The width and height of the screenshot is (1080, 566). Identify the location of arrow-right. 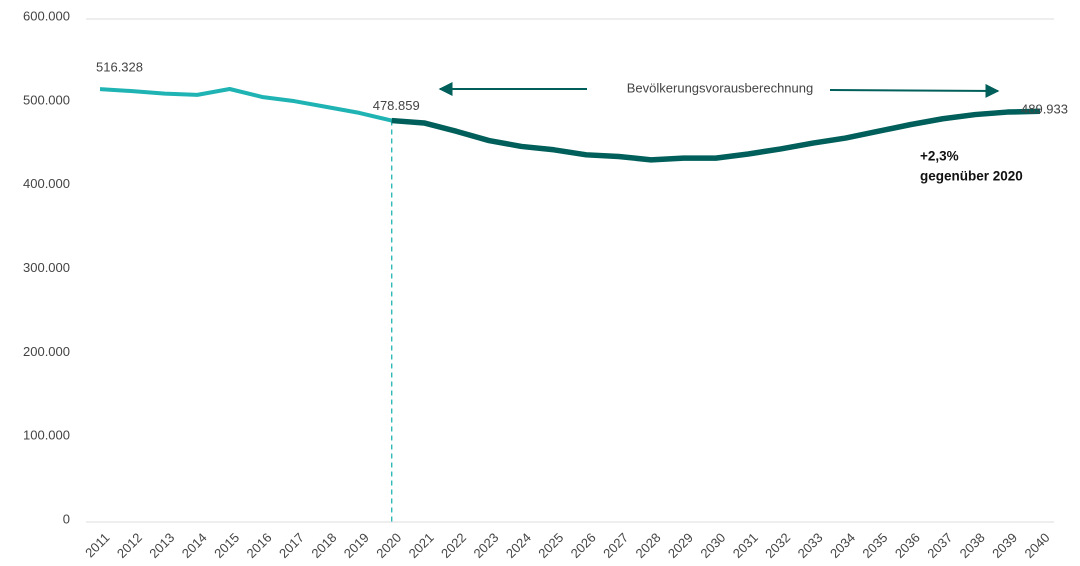
(914, 90).